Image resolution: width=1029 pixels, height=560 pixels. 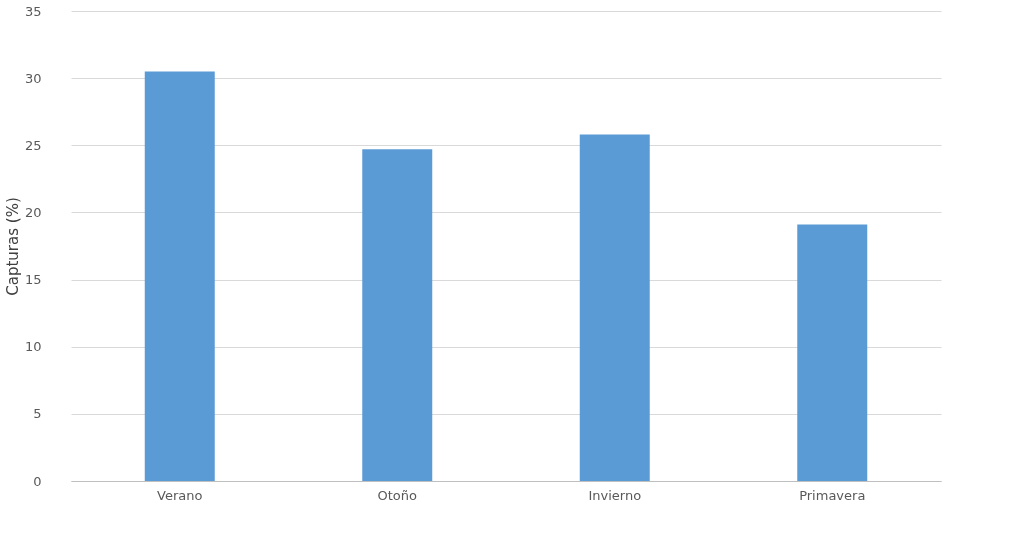 I want to click on x-tick-label: Invierno, so click(x=615, y=495).